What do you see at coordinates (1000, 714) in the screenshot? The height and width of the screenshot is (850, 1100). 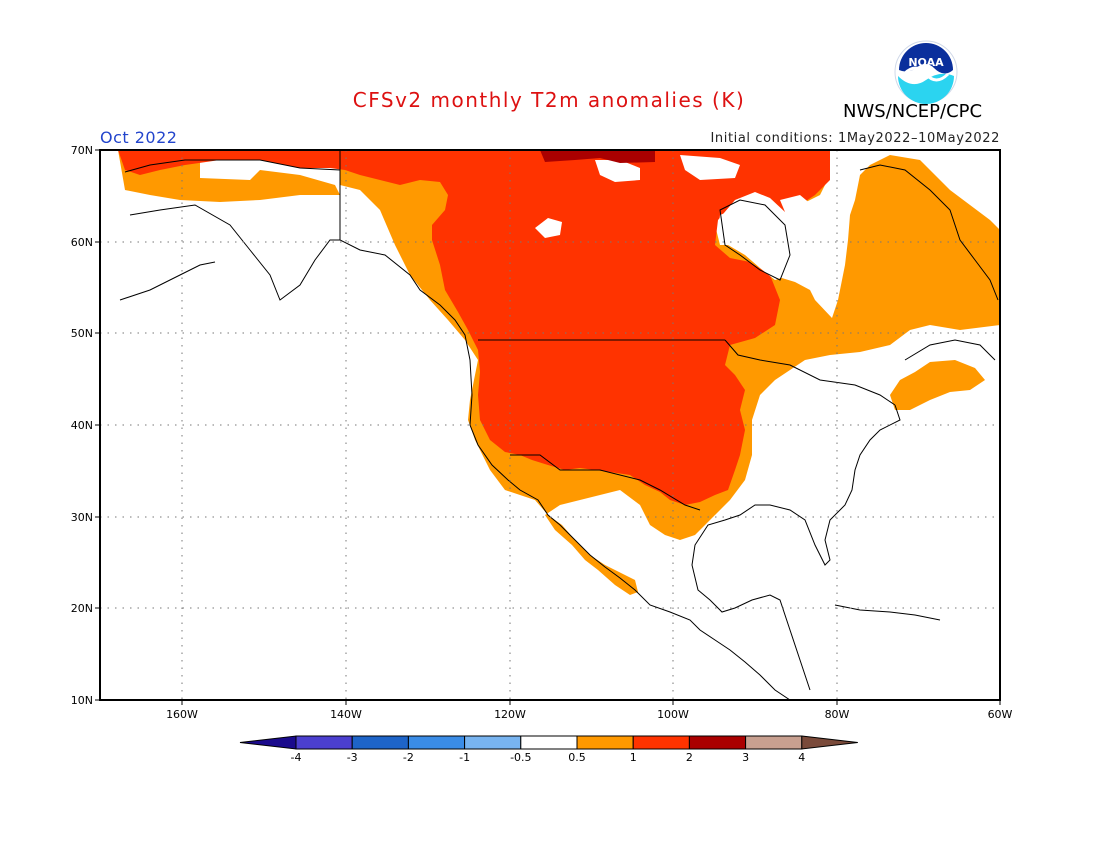 I see `lon-label: 60W` at bounding box center [1000, 714].